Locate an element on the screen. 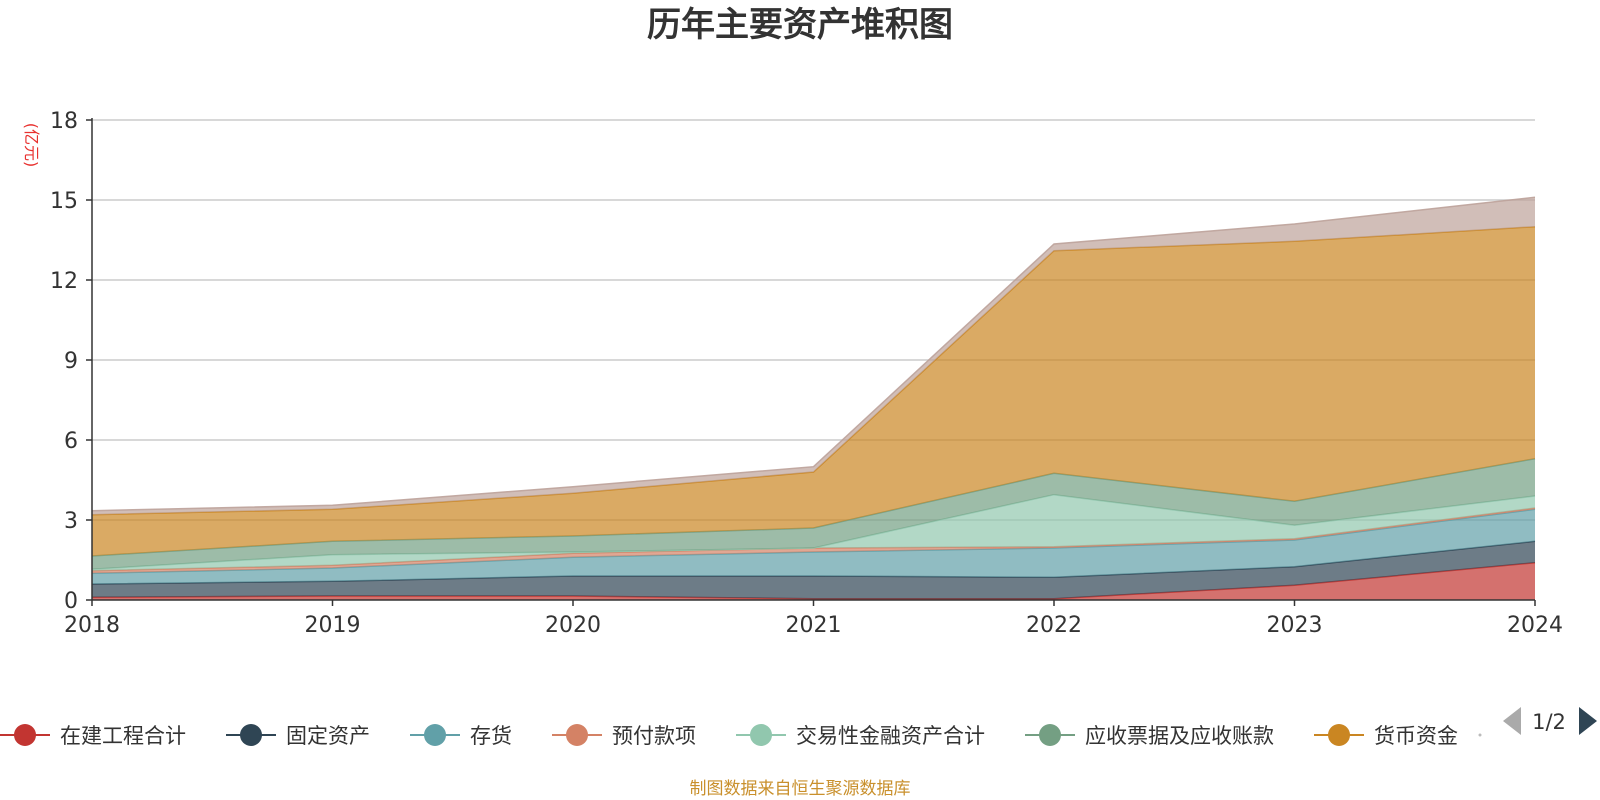 The image size is (1600, 800). x-axis-ticks: 2018 2019 2020 2021 2022 2023 2024 is located at coordinates (813, 619).